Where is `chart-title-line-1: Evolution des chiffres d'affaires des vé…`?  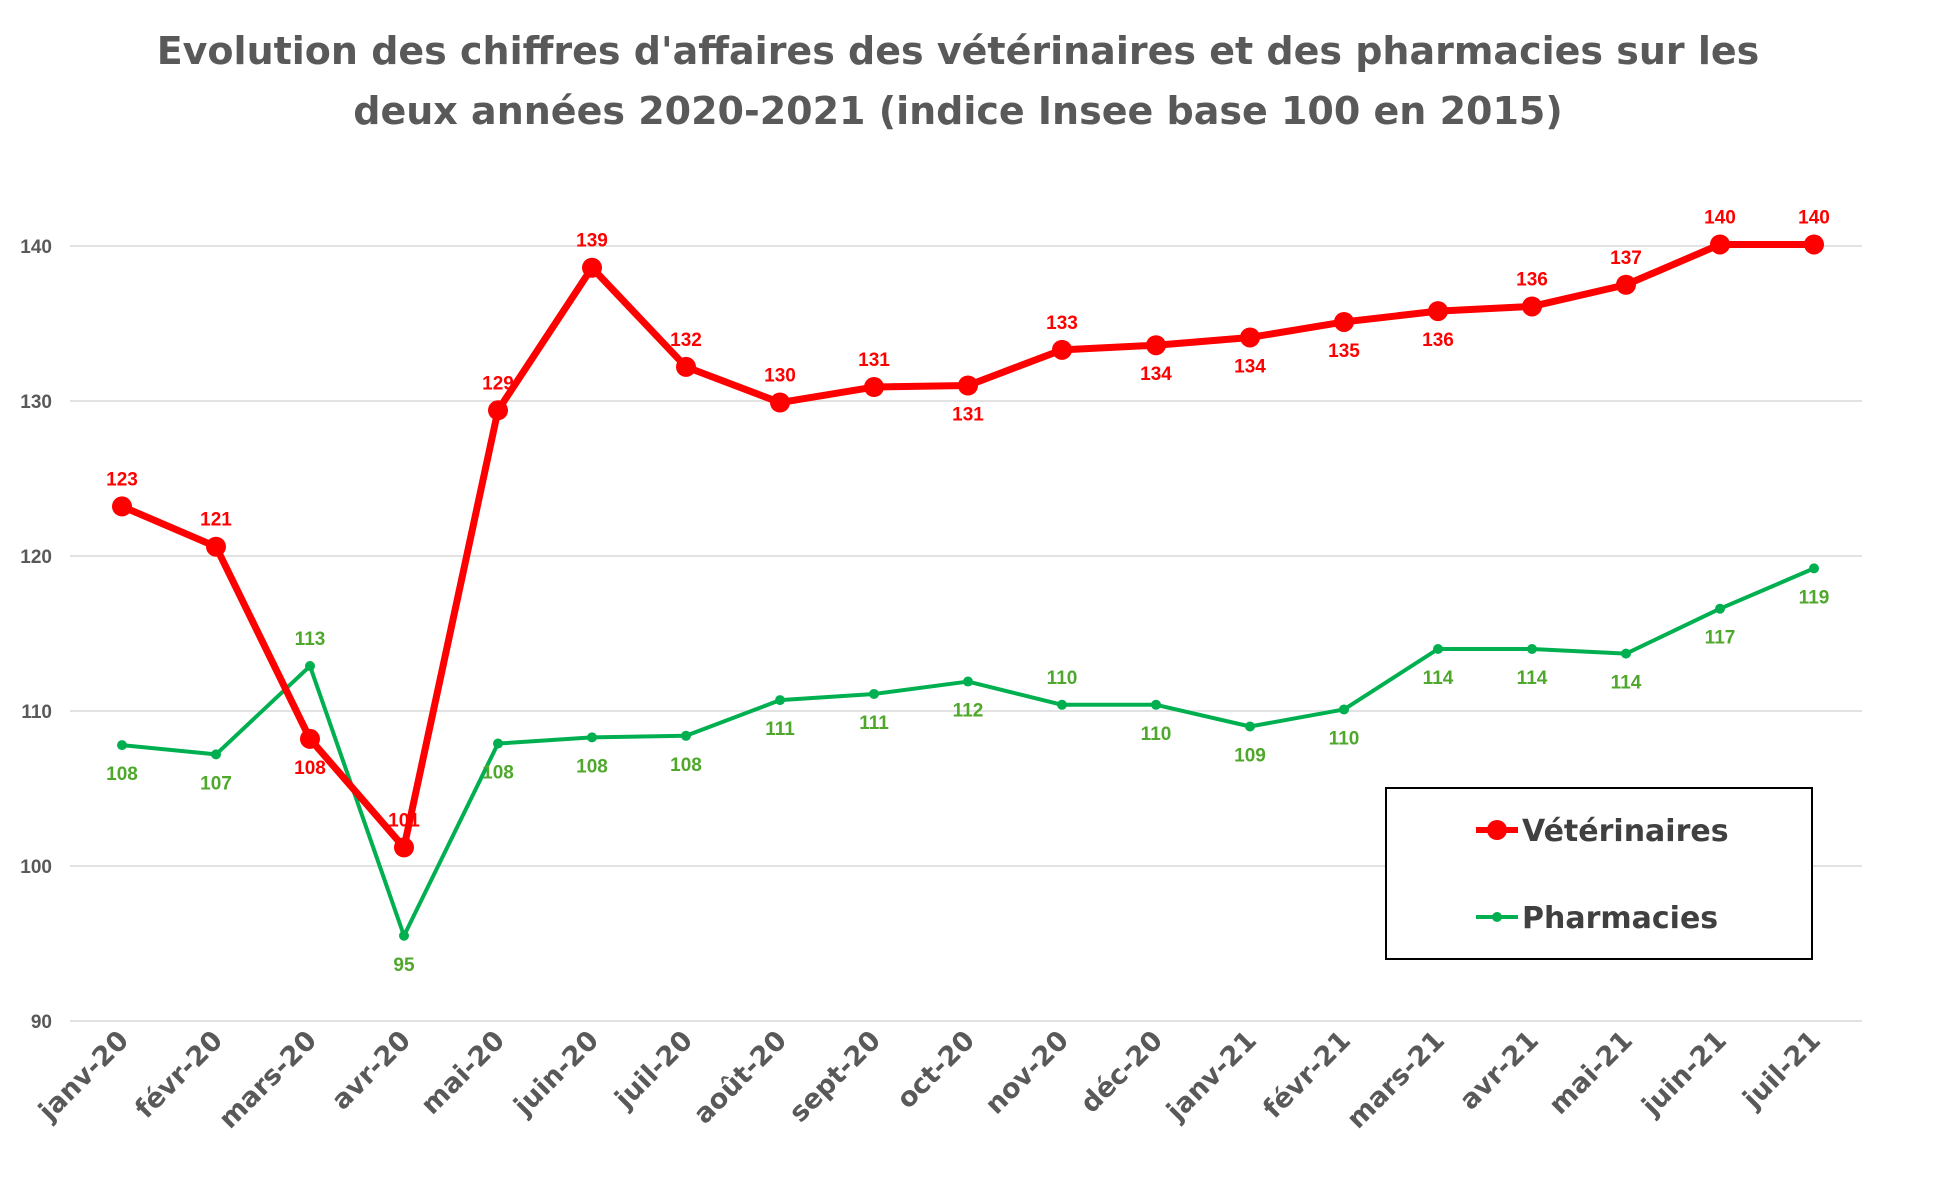
chart-title-line-1: Evolution des chiffres d'affaires des vé… is located at coordinates (958, 51).